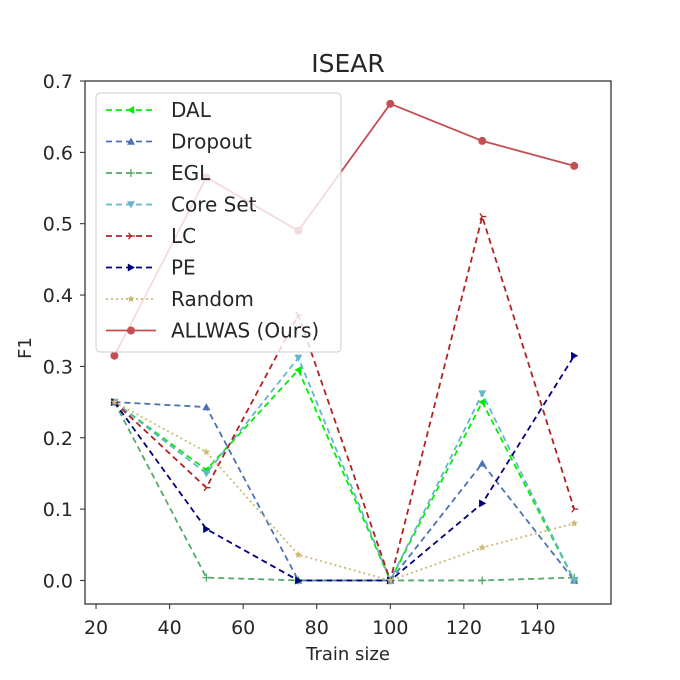 This screenshot has width=680, height=680. I want to click on y-tick-label: 0.4, so click(58, 296).